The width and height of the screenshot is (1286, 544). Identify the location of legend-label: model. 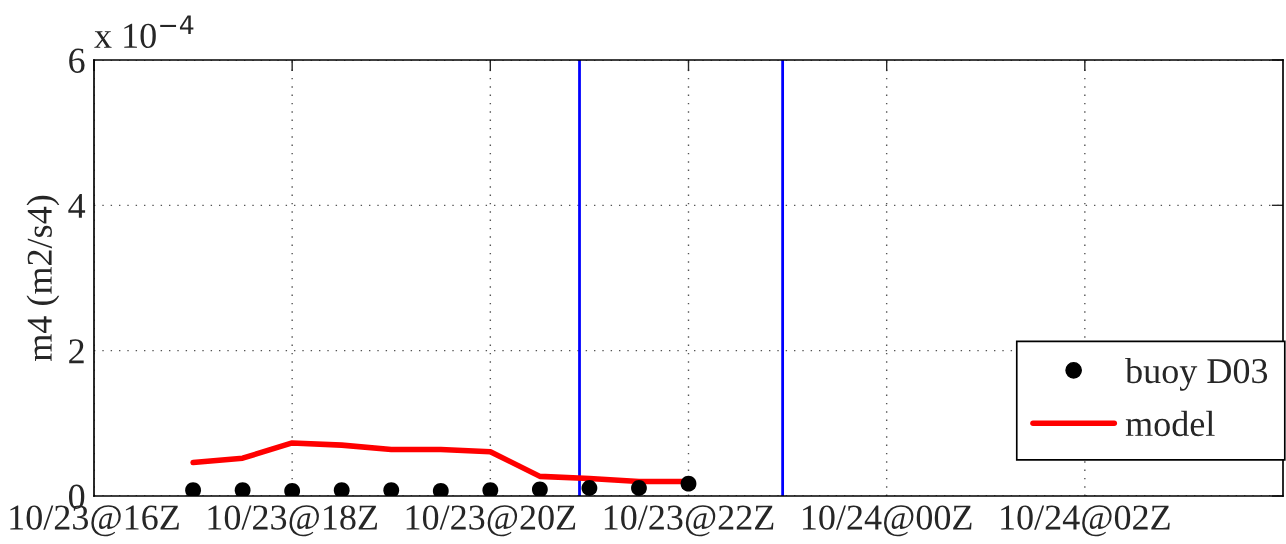
(1170, 423).